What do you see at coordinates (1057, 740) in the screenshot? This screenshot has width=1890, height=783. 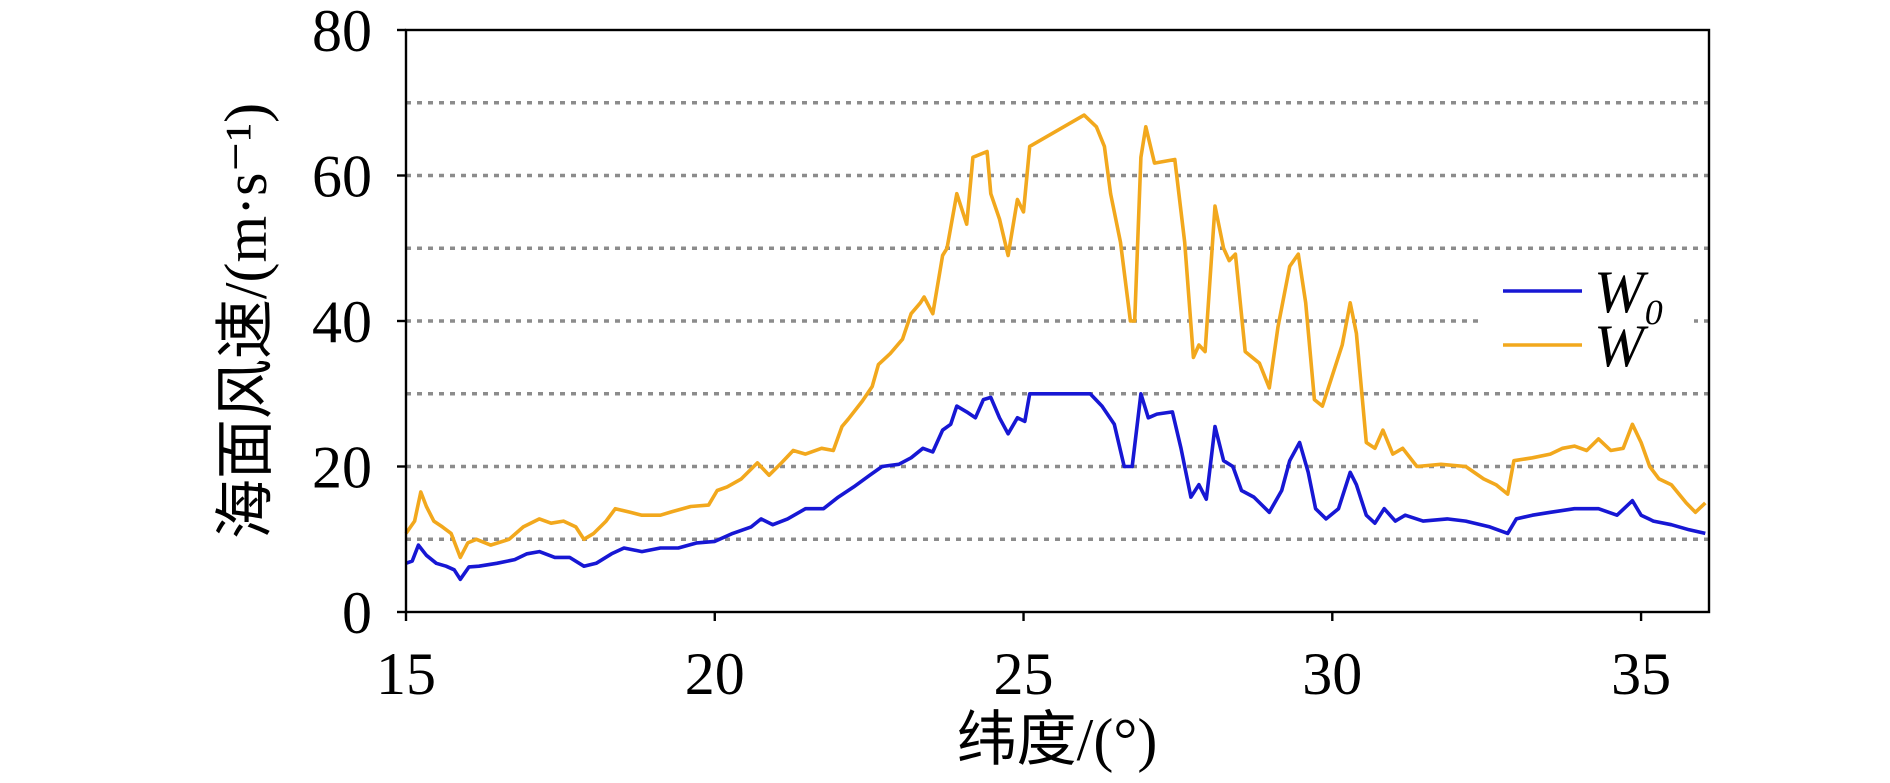 I see `x-axis-label: 纬度/(°)` at bounding box center [1057, 740].